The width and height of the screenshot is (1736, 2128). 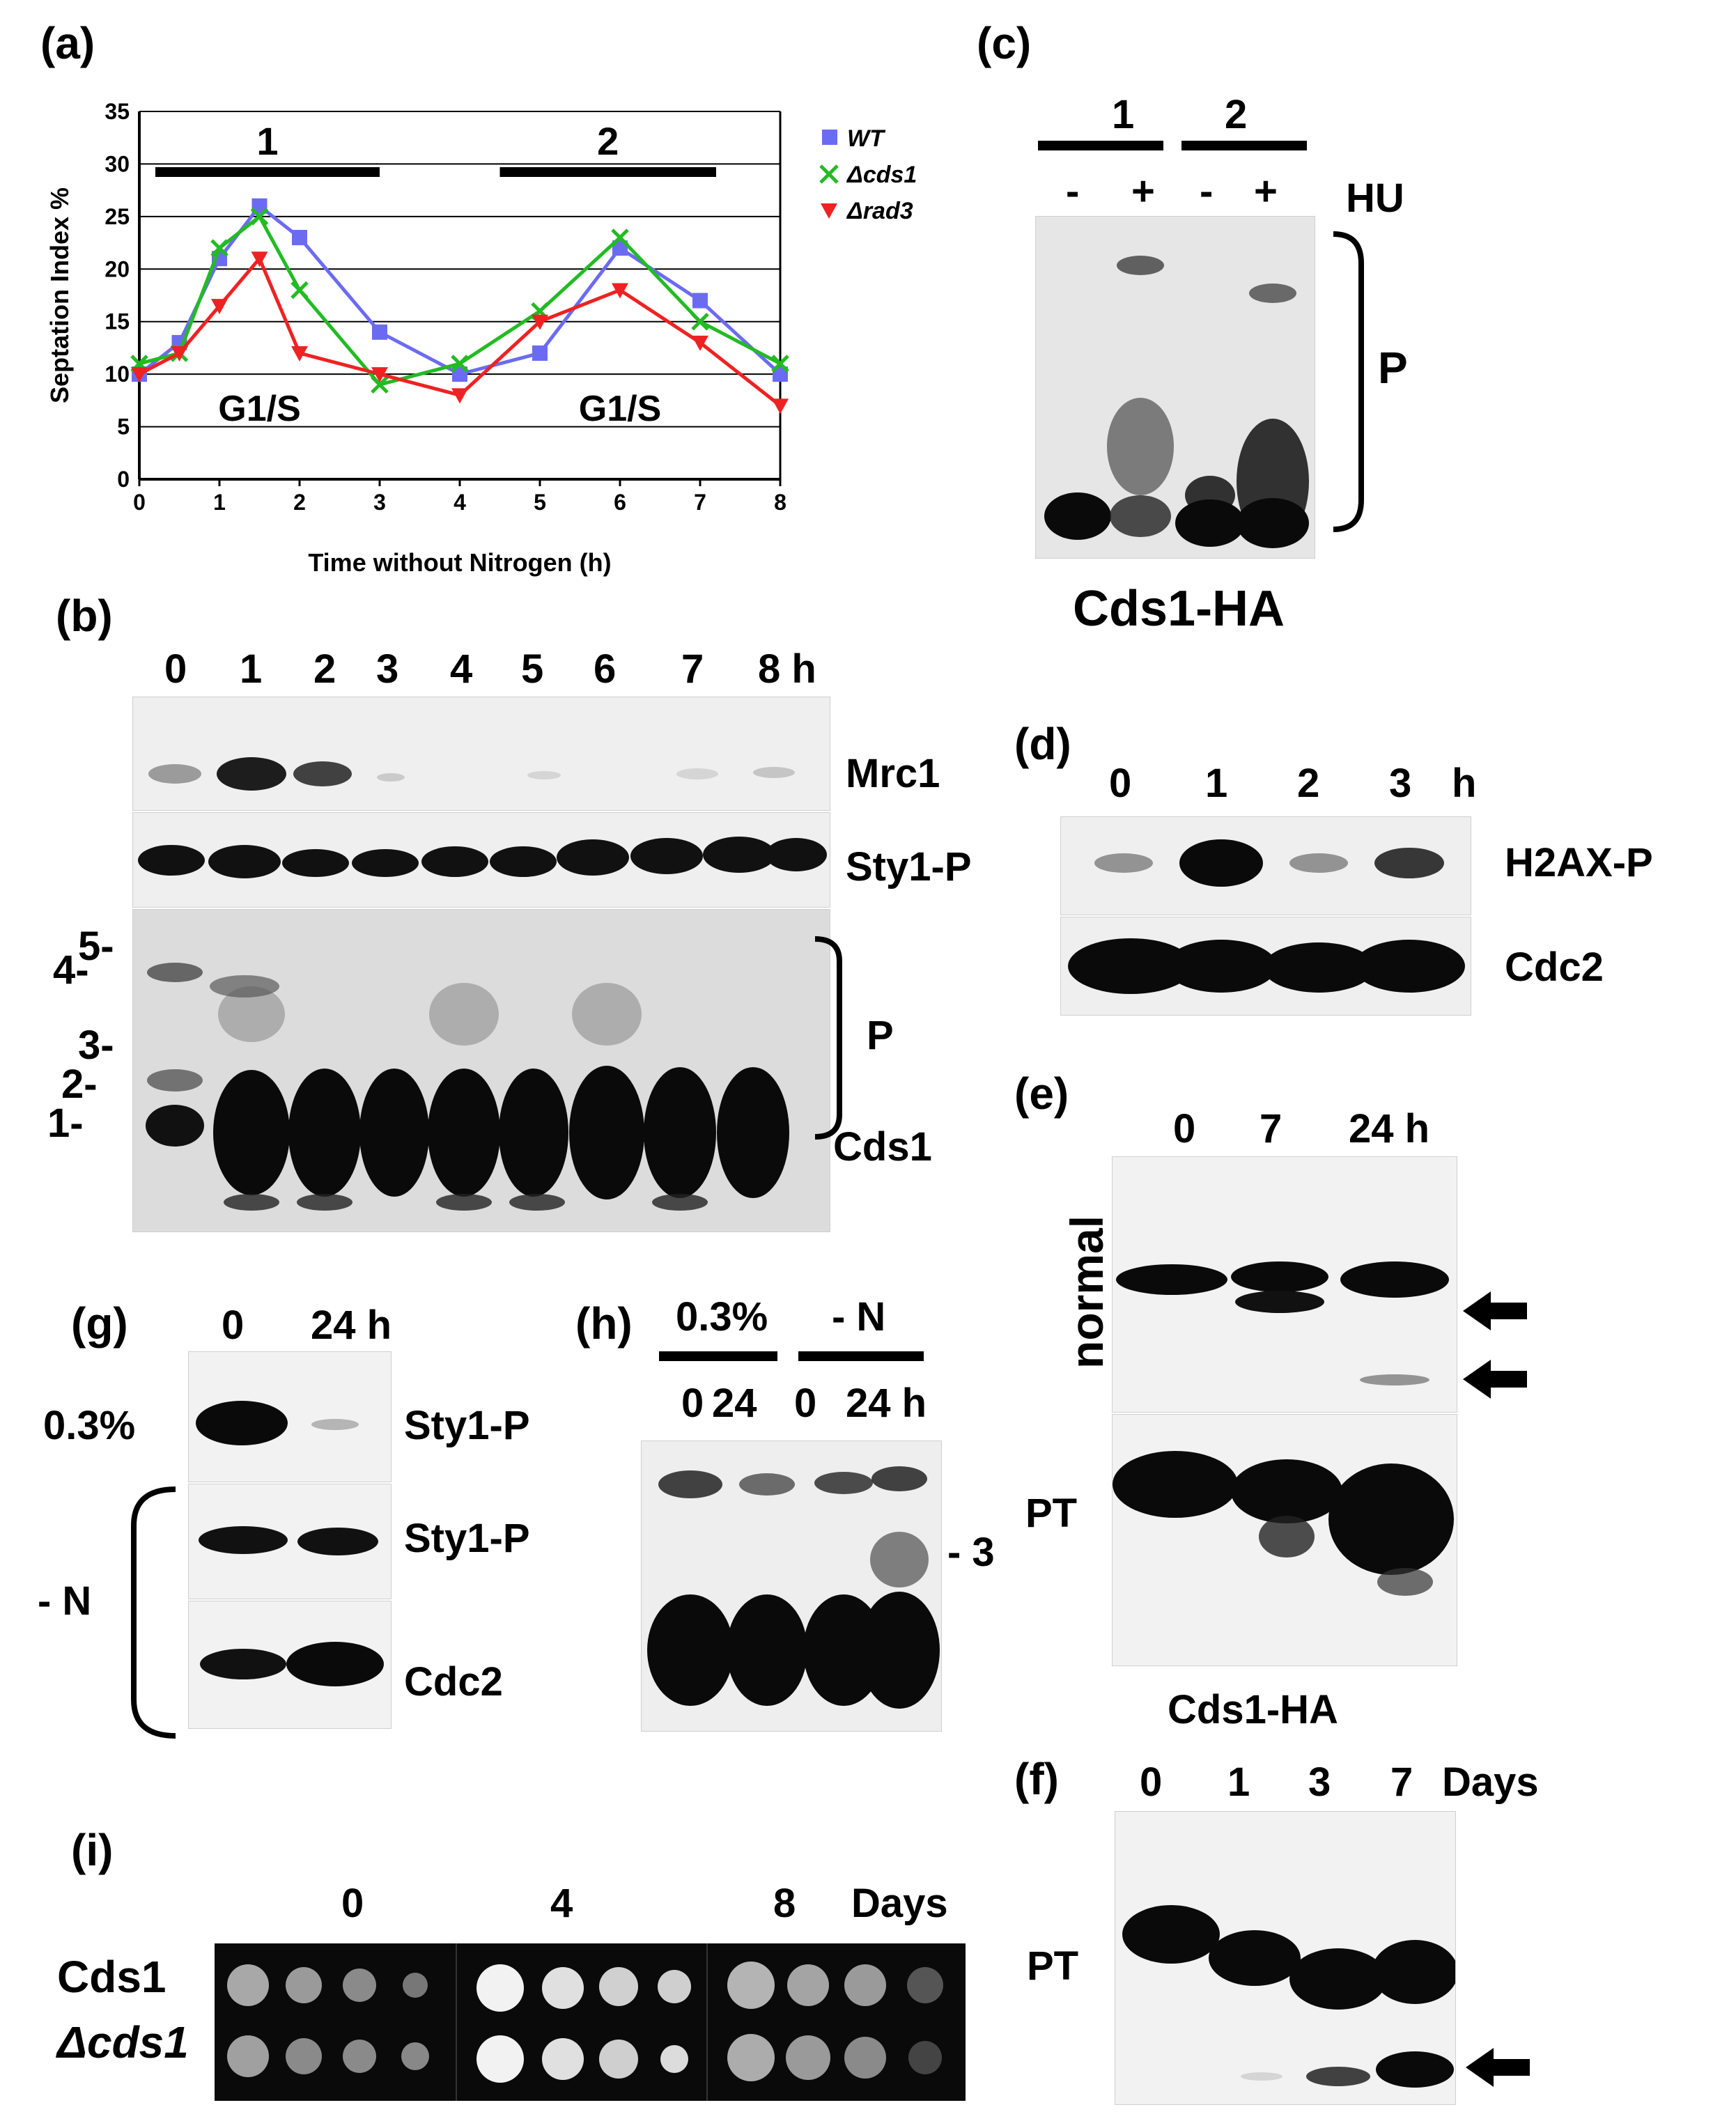 What do you see at coordinates (591, 2022) in the screenshot?
I see `spot-assay-plate` at bounding box center [591, 2022].